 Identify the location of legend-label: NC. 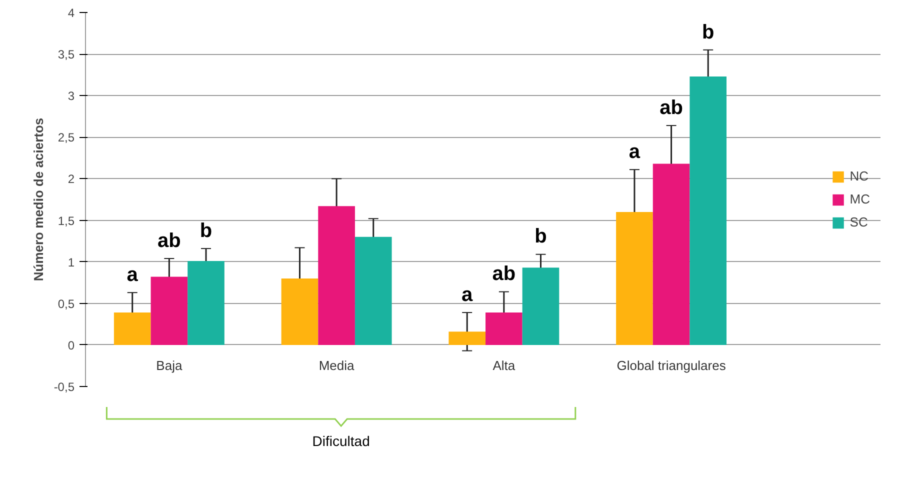
(860, 176).